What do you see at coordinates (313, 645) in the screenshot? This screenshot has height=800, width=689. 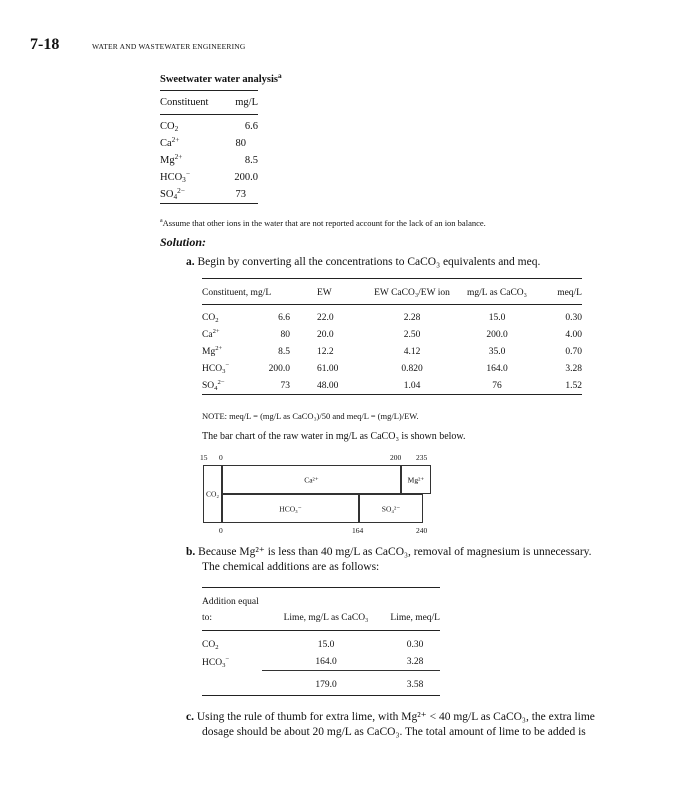 I see `table-row: CO2 15.0 0.30` at bounding box center [313, 645].